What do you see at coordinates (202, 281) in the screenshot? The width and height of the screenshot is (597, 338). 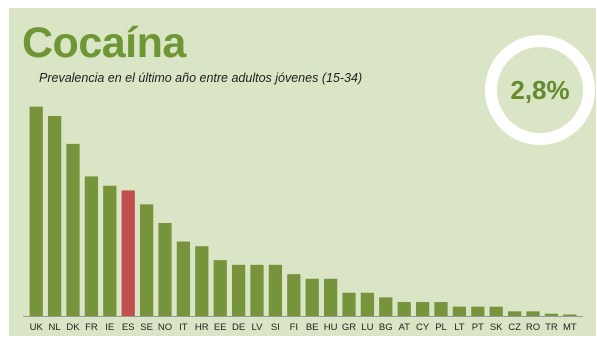 I see `bar-hr` at bounding box center [202, 281].